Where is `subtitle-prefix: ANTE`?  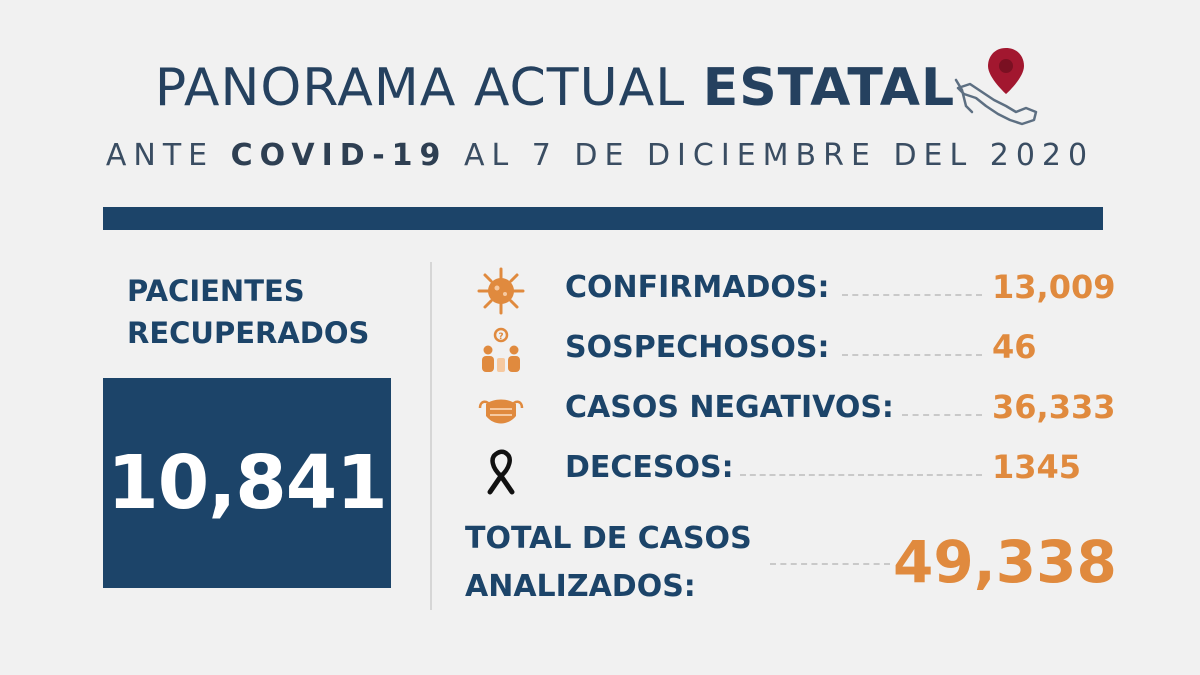 subtitle-prefix: ANTE is located at coordinates (168, 155).